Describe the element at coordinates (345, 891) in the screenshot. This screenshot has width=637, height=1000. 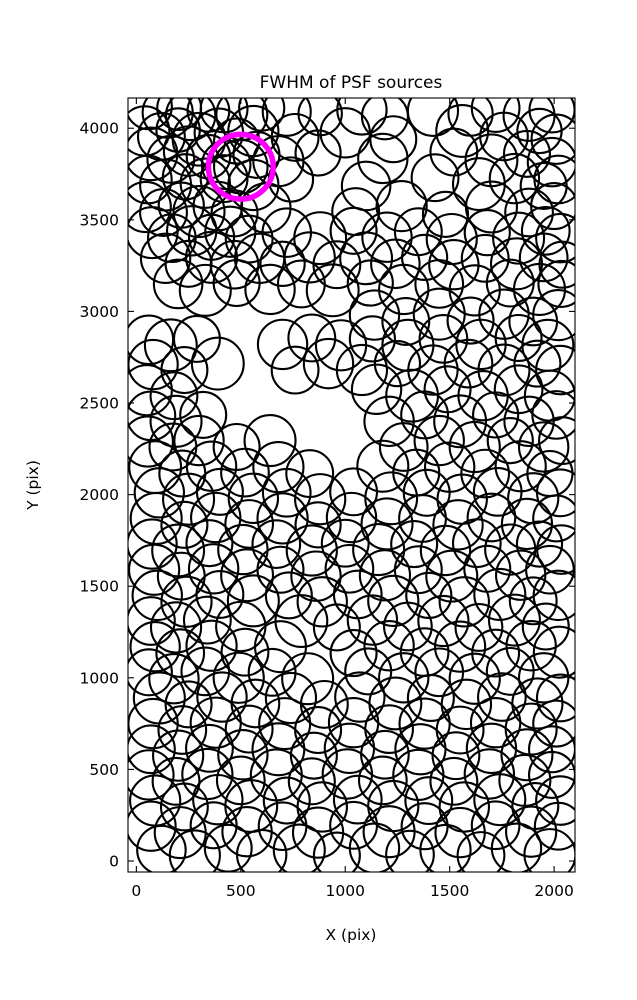
I see `x-tick-label: 1000` at that location.